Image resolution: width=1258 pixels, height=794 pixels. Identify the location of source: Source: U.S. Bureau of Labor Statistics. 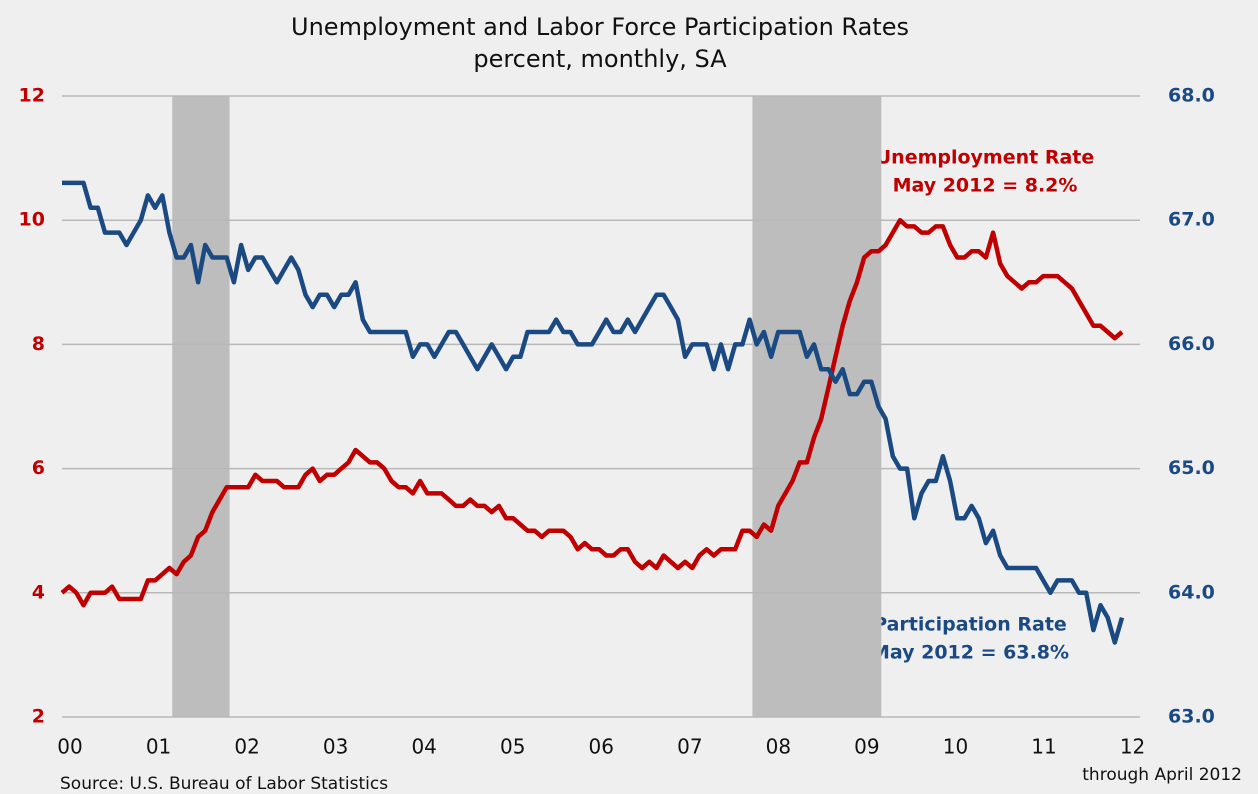
(224, 784).